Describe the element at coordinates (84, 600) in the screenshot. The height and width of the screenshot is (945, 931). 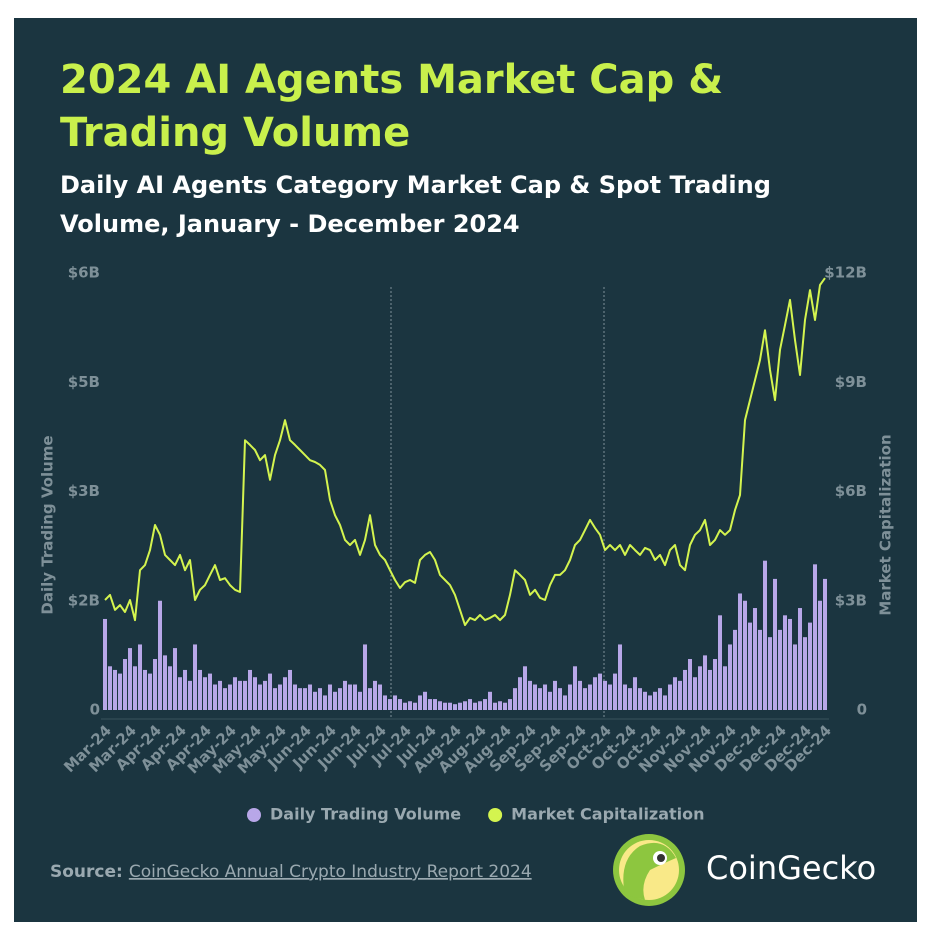
I see `y-tick-label: $2B` at that location.